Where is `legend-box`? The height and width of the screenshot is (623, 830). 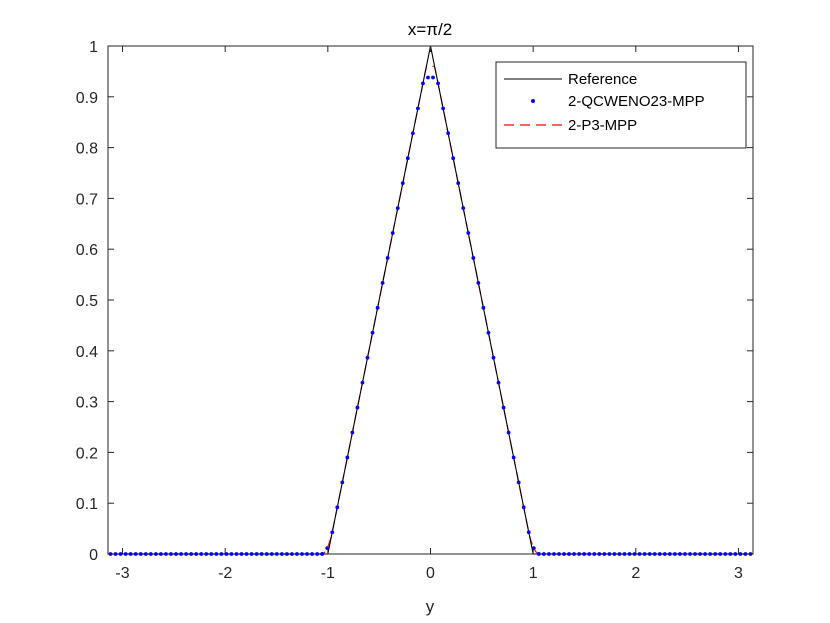
legend-box is located at coordinates (621, 105).